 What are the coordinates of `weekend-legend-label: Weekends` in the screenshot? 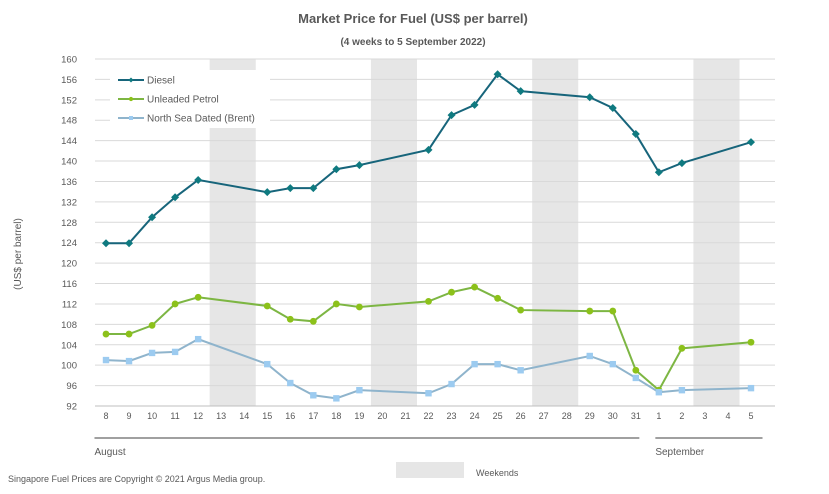 It's located at (497, 473).